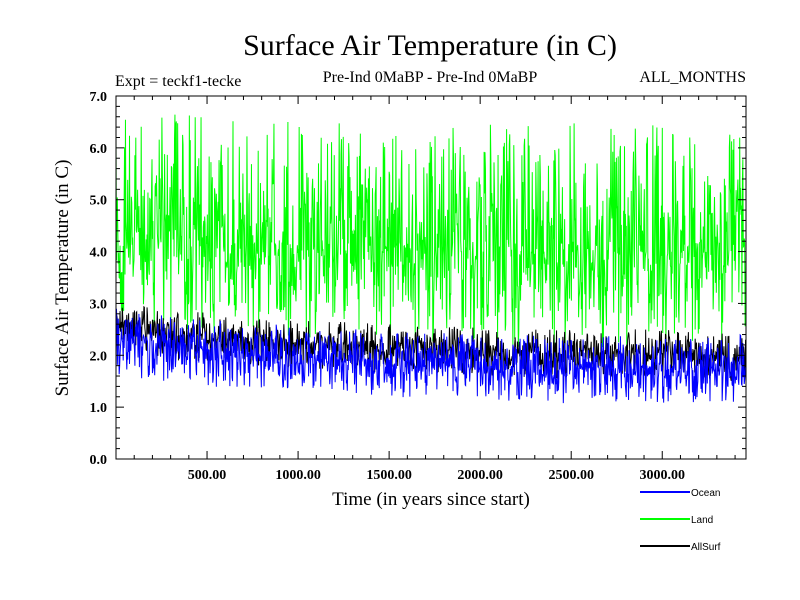 This screenshot has height=600, width=800. Describe the element at coordinates (430, 77) in the screenshot. I see `subtitle-period: Pre-Ind 0MaBP - Pre-Ind 0MaBP` at that location.